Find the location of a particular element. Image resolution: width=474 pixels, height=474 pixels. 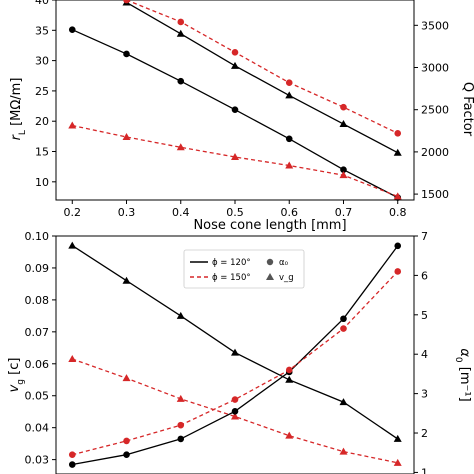

top-y2-tick-label: 3500 is located at coordinates (435, 25).